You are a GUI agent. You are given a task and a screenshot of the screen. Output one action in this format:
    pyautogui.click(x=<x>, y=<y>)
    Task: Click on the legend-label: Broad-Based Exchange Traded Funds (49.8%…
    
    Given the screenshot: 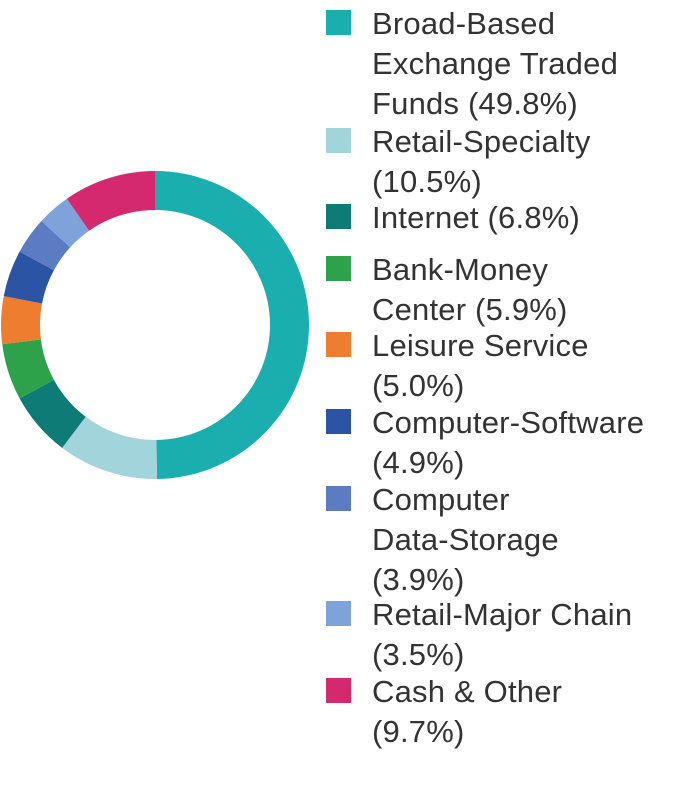 What is the action you would take?
    pyautogui.click(x=495, y=63)
    